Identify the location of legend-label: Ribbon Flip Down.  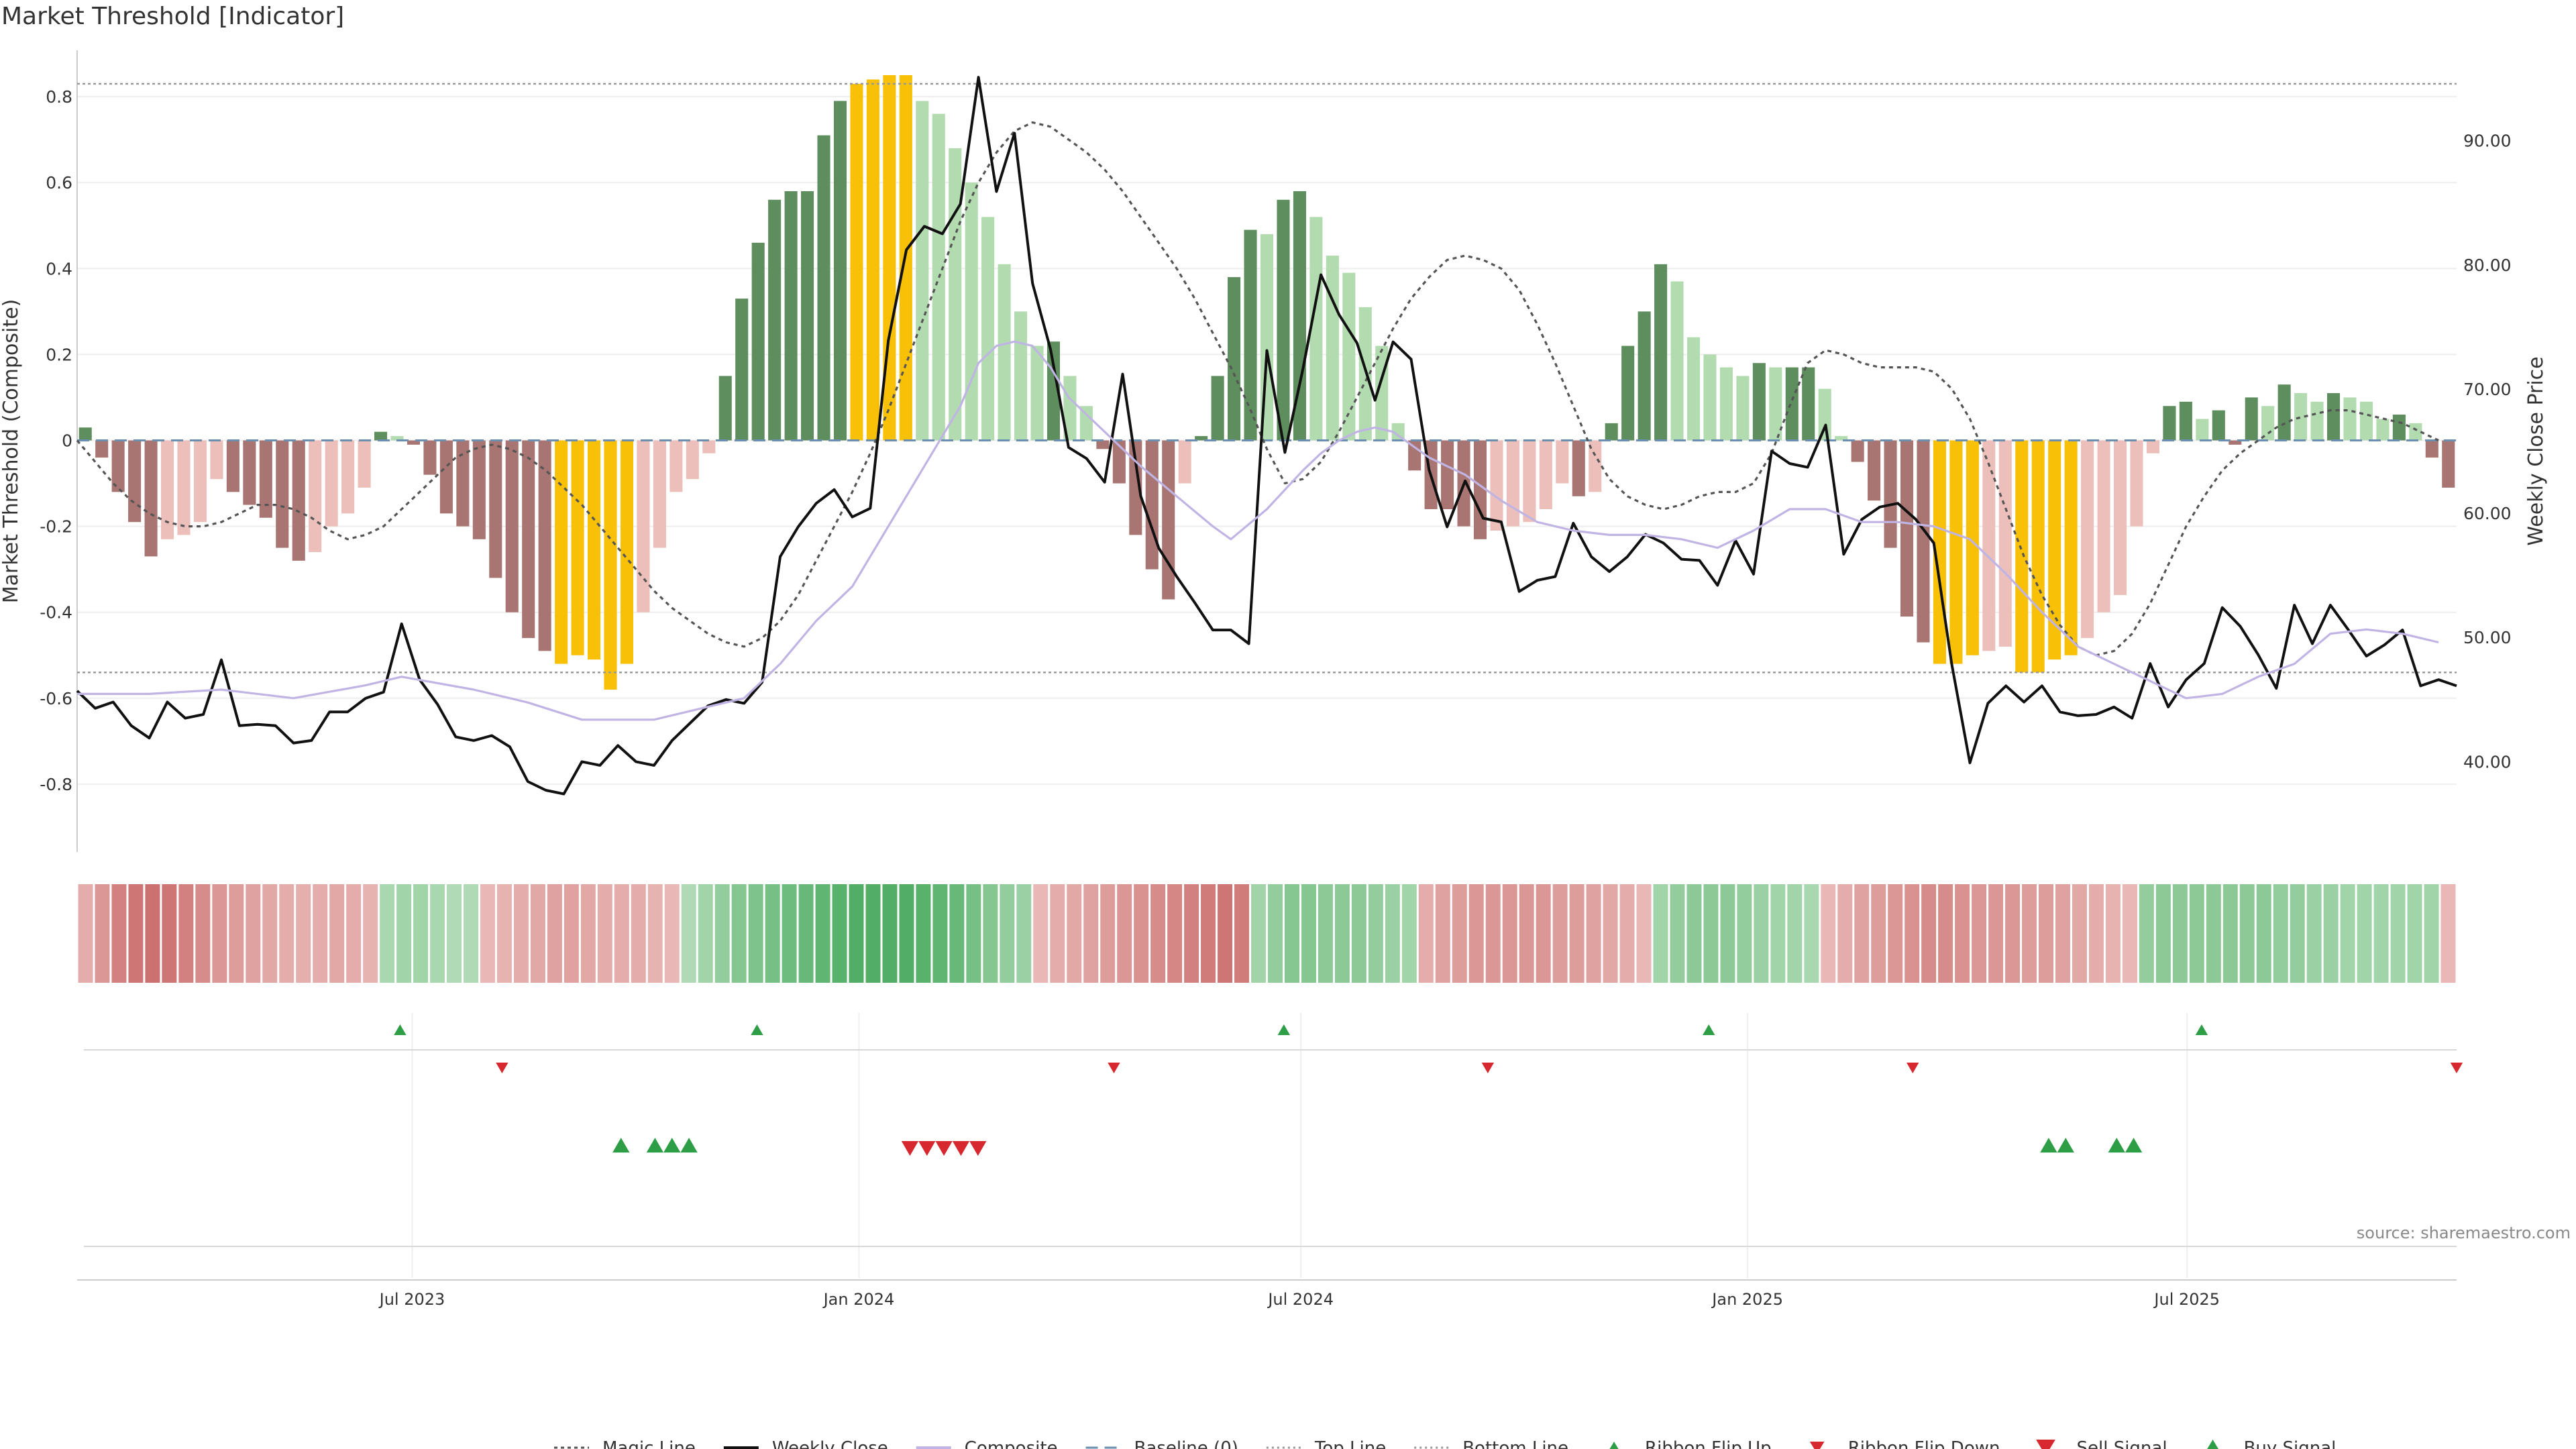
(1924, 1443).